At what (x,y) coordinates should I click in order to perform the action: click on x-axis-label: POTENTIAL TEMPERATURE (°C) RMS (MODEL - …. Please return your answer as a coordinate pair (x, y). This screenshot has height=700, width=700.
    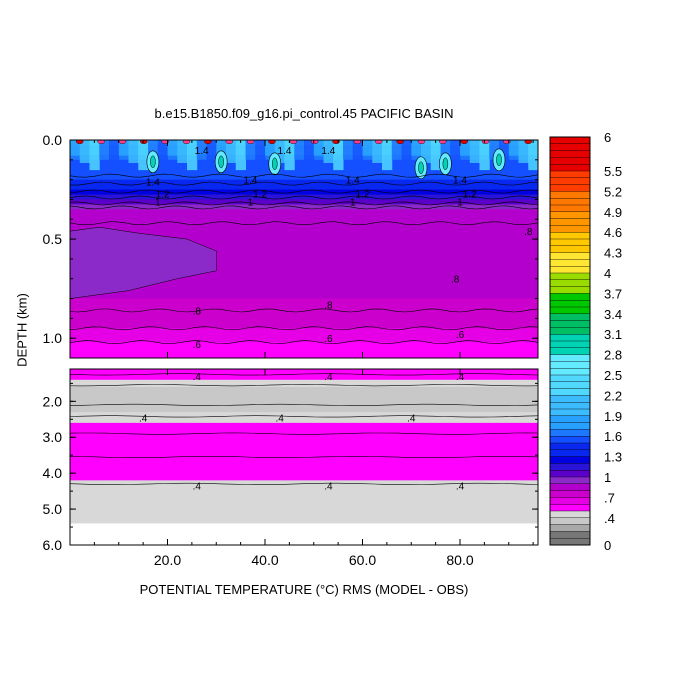
    Looking at the image, I should click on (304, 589).